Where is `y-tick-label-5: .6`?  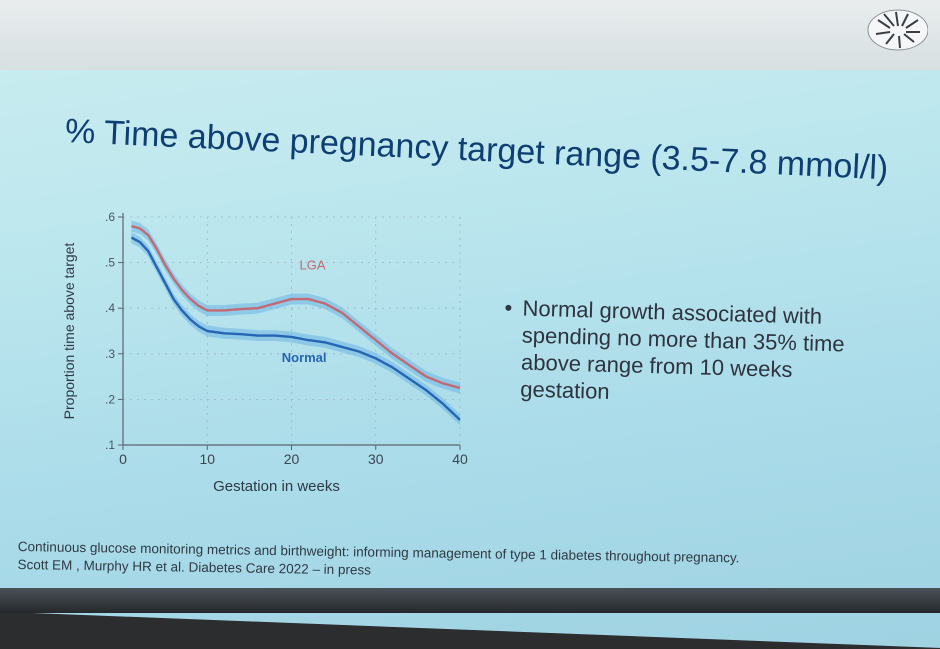 y-tick-label-5: .6 is located at coordinates (110, 217).